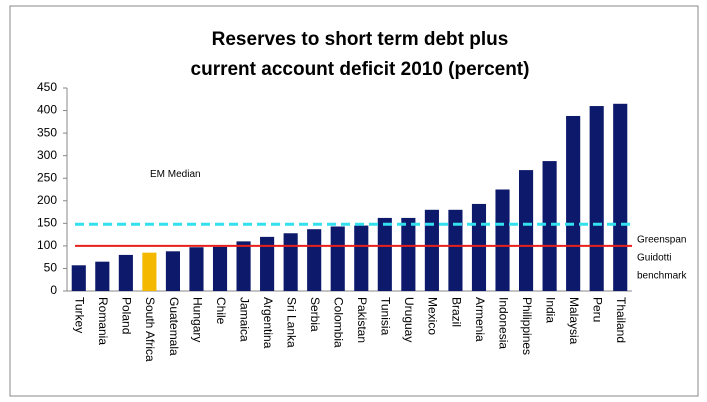 The width and height of the screenshot is (707, 402). I want to click on x-tick-label: Tunisia, so click(386, 316).